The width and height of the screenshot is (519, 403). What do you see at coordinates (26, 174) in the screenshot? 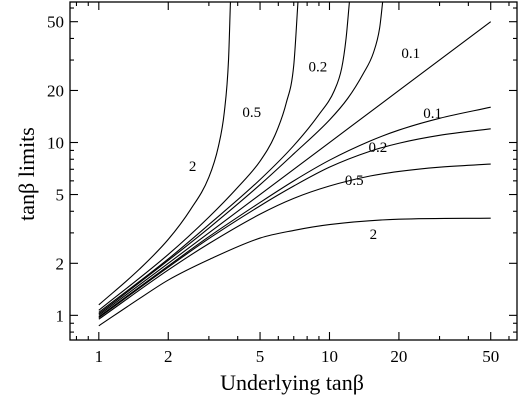
I see `y-axis-title: tanβ limits` at bounding box center [26, 174].